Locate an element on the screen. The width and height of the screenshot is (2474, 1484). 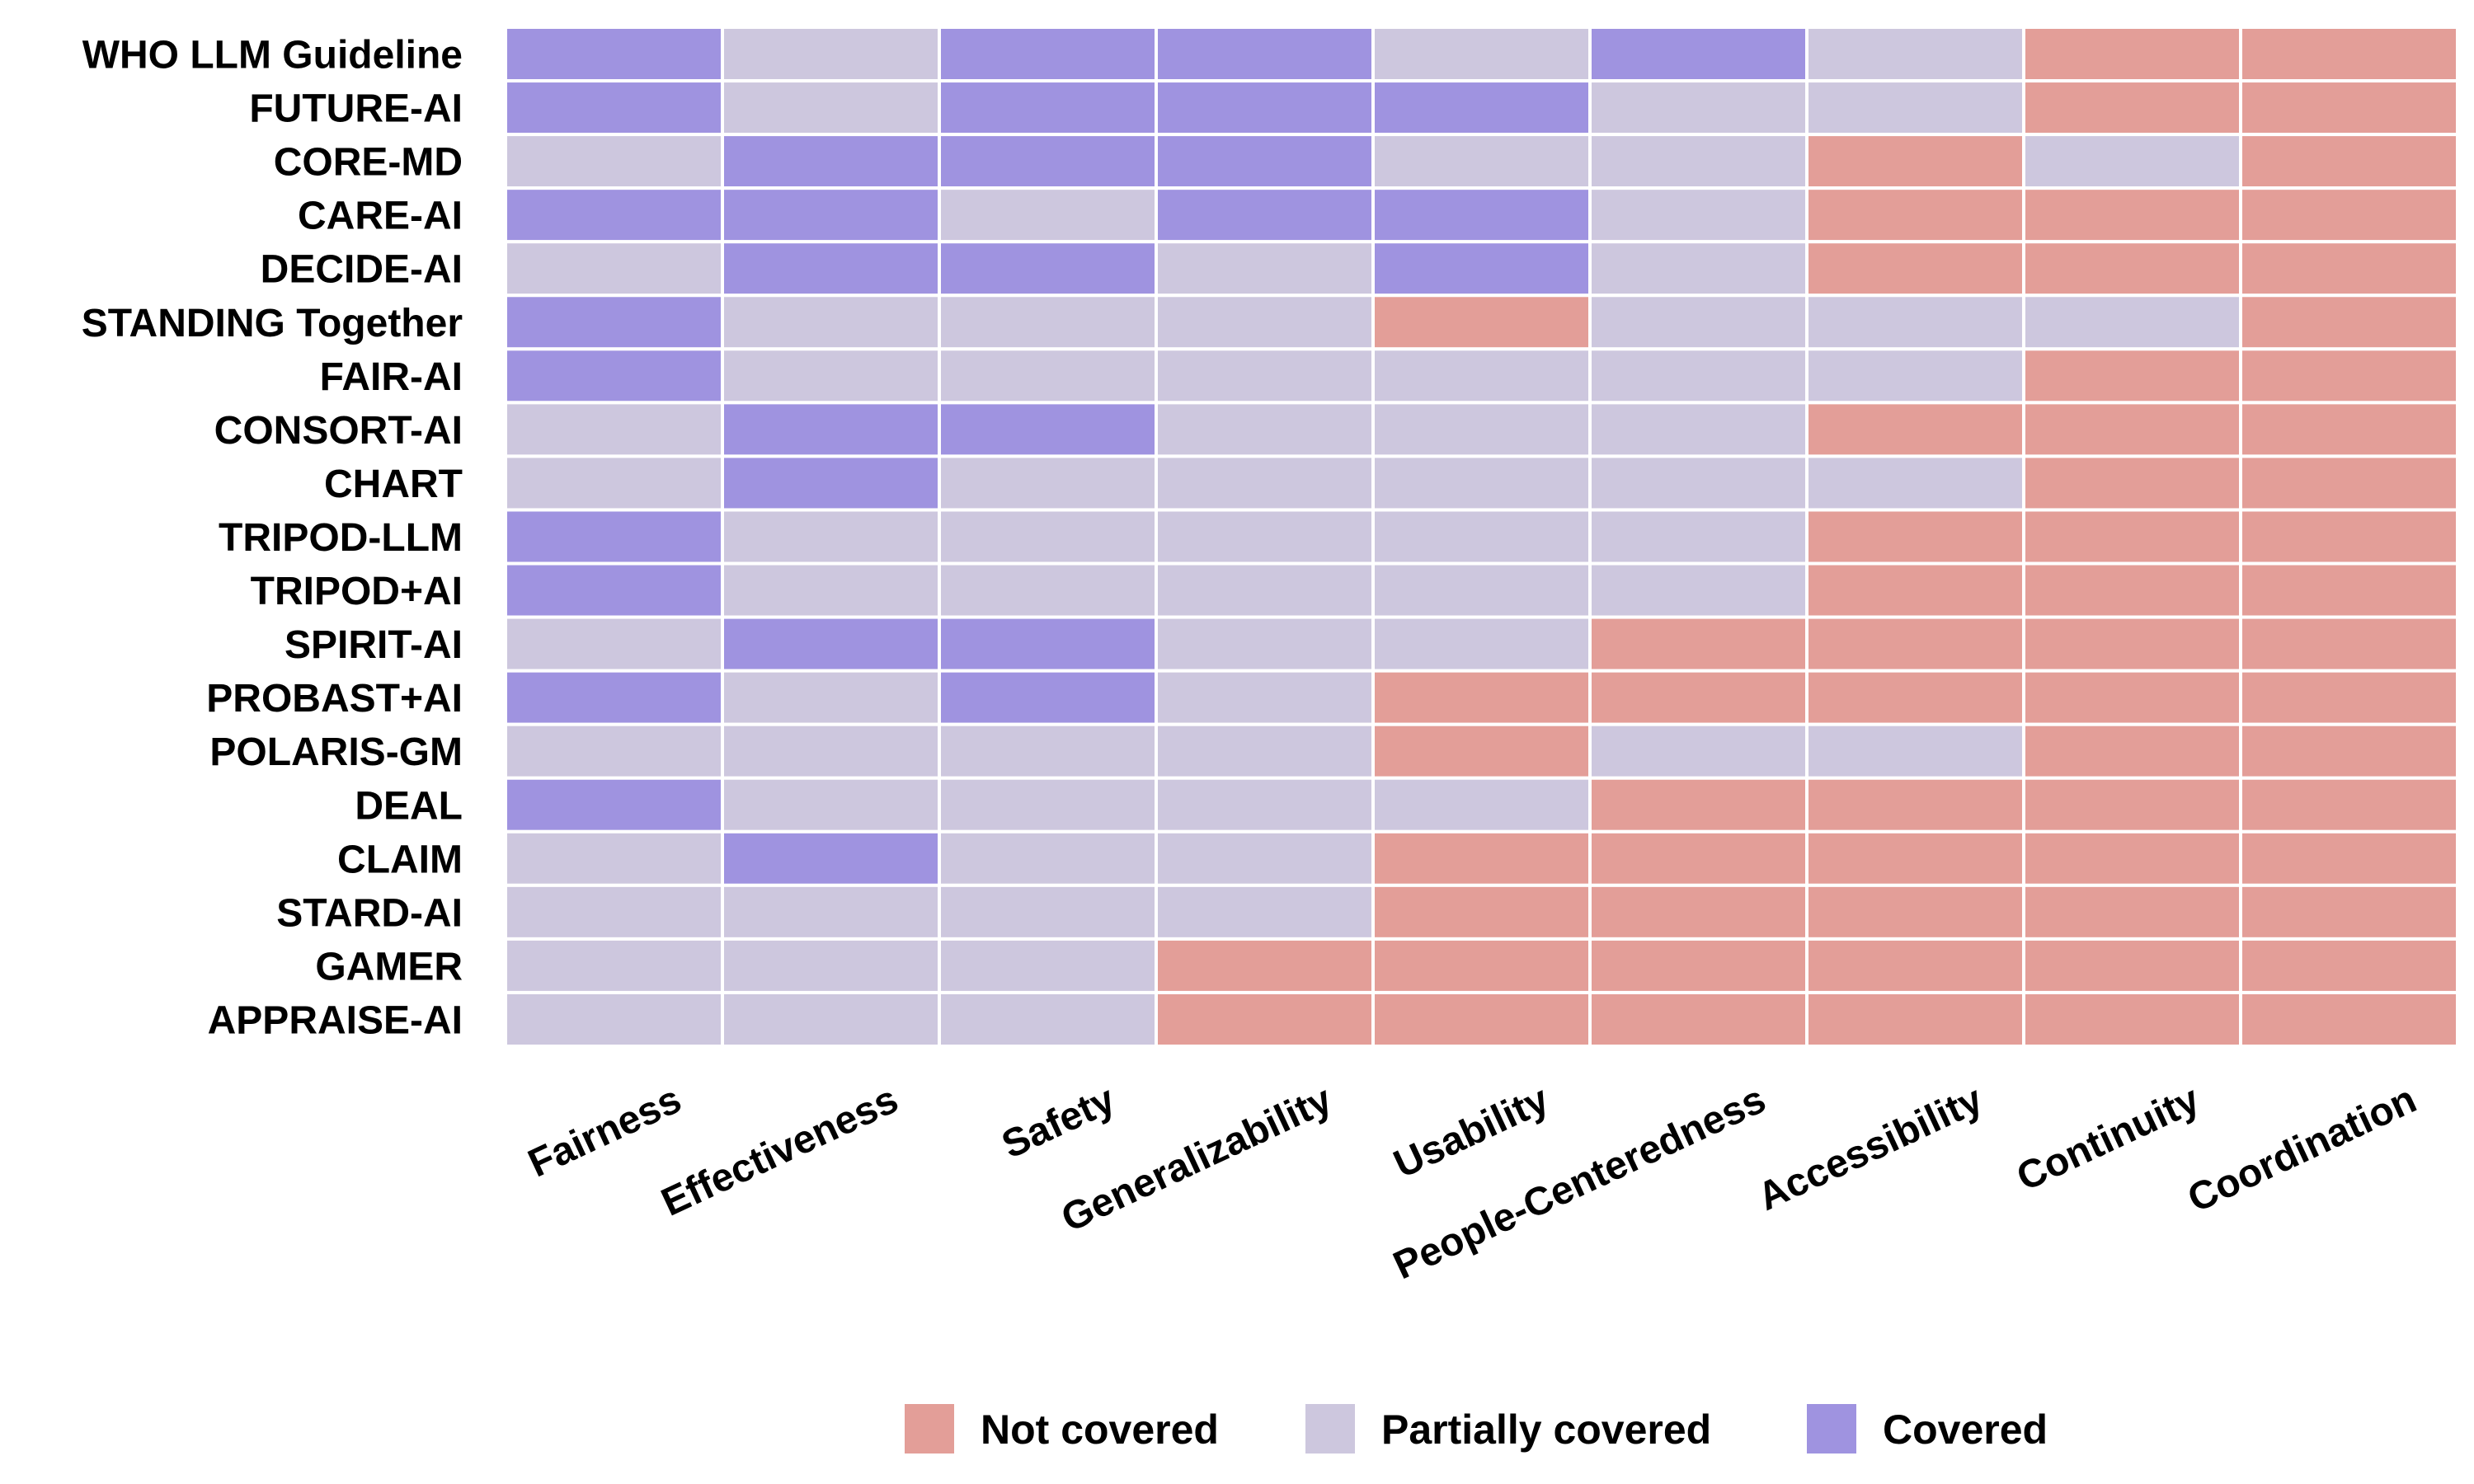
y-tick-label: STANDING Together is located at coordinates (272, 323).